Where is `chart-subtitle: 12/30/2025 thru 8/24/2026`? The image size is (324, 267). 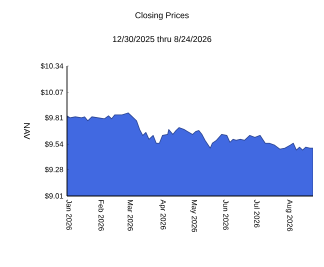
chart-subtitle: 12/30/2025 thru 8/24/2026 is located at coordinates (162, 39).